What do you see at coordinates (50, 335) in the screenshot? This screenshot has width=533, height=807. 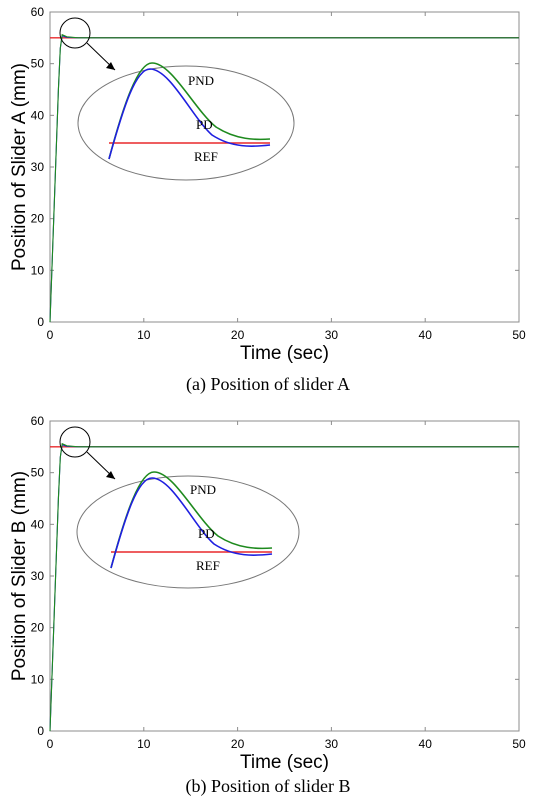 I see `panel-a-x-tick-label: 0` at bounding box center [50, 335].